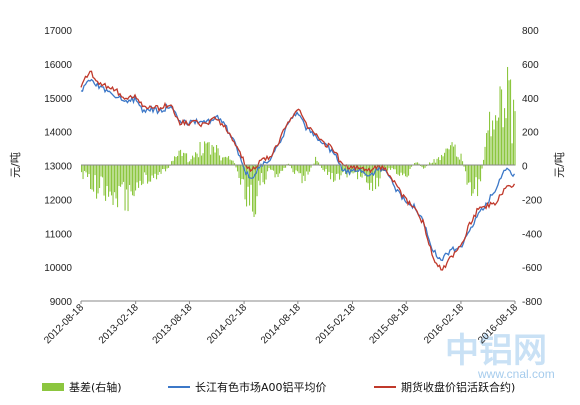 This screenshot has height=405, width=580. Describe the element at coordinates (532, 200) in the screenshot. I see `right-tick-label: -200` at that location.